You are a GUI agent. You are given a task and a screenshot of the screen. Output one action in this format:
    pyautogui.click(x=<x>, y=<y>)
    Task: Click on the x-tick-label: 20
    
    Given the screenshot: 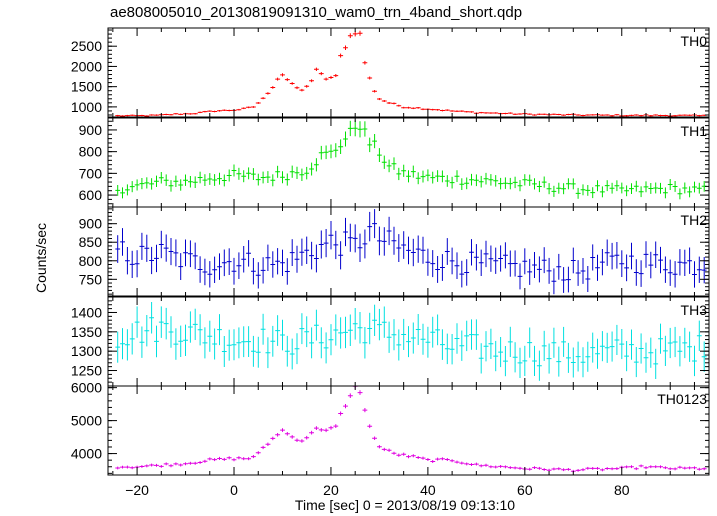 What is the action you would take?
    pyautogui.click(x=331, y=490)
    